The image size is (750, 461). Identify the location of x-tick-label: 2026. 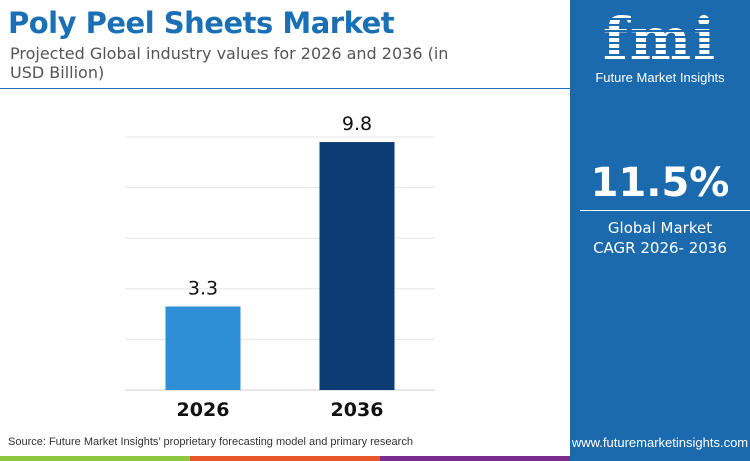
(203, 410).